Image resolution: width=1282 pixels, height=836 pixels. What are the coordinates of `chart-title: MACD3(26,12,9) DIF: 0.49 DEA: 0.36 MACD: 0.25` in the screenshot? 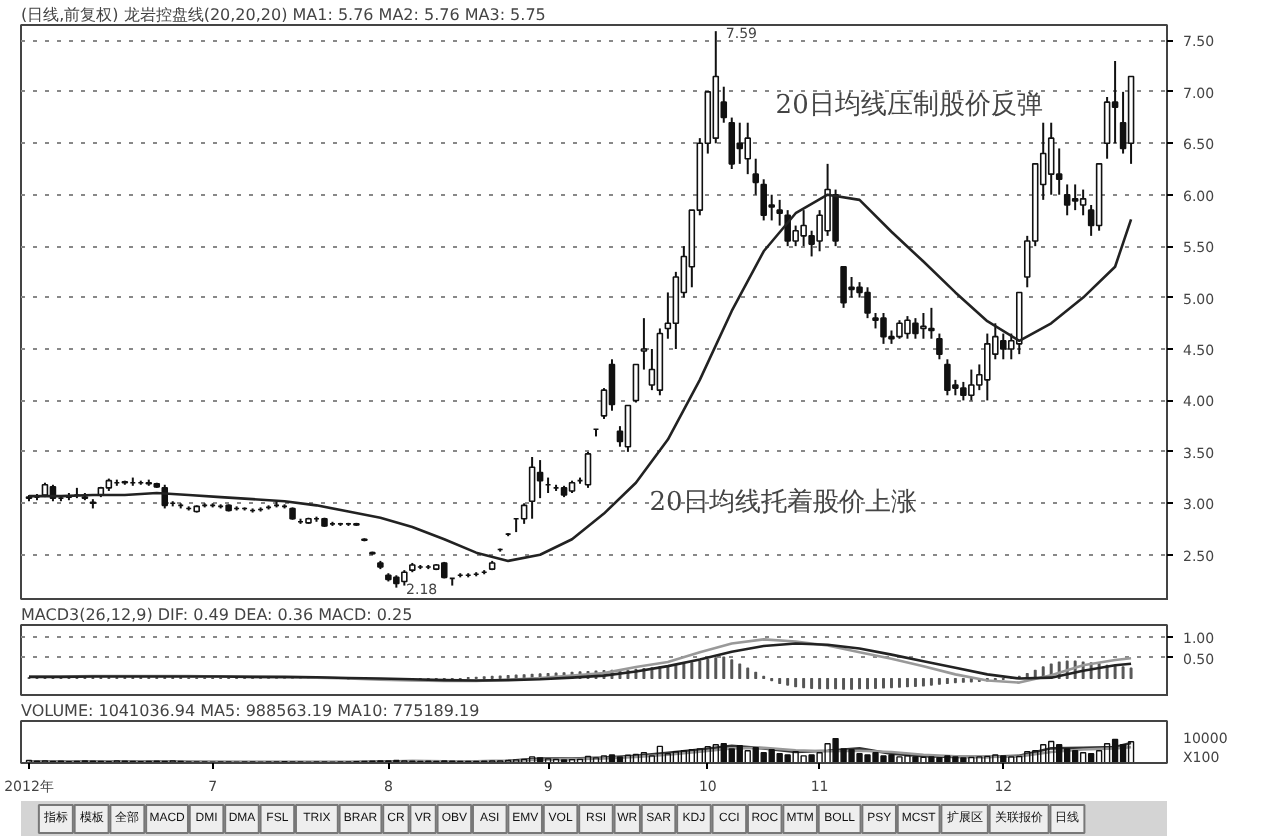 It's located at (217, 615).